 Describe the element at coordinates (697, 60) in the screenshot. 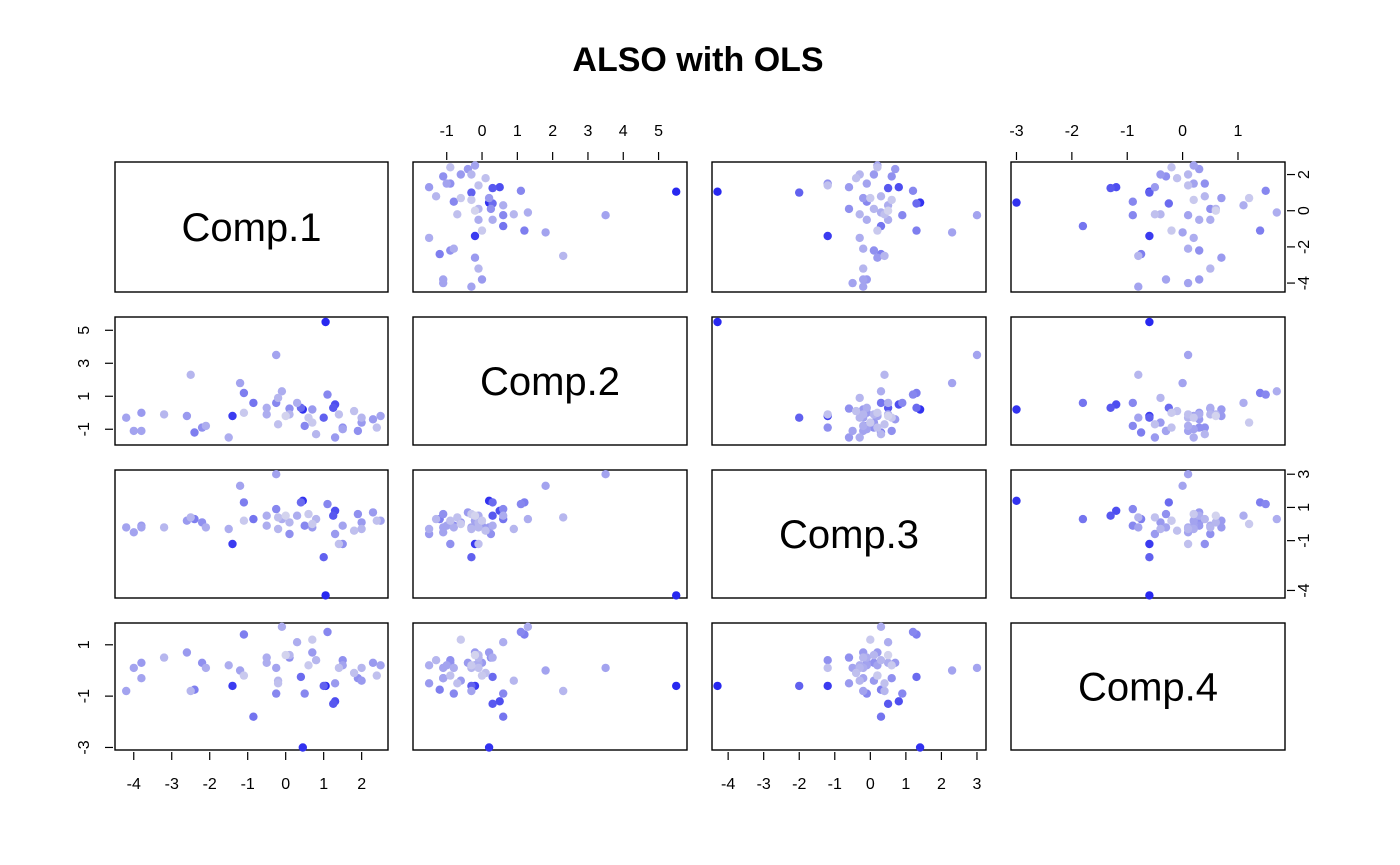

I see `chart-title: ALSO with OLS` at that location.